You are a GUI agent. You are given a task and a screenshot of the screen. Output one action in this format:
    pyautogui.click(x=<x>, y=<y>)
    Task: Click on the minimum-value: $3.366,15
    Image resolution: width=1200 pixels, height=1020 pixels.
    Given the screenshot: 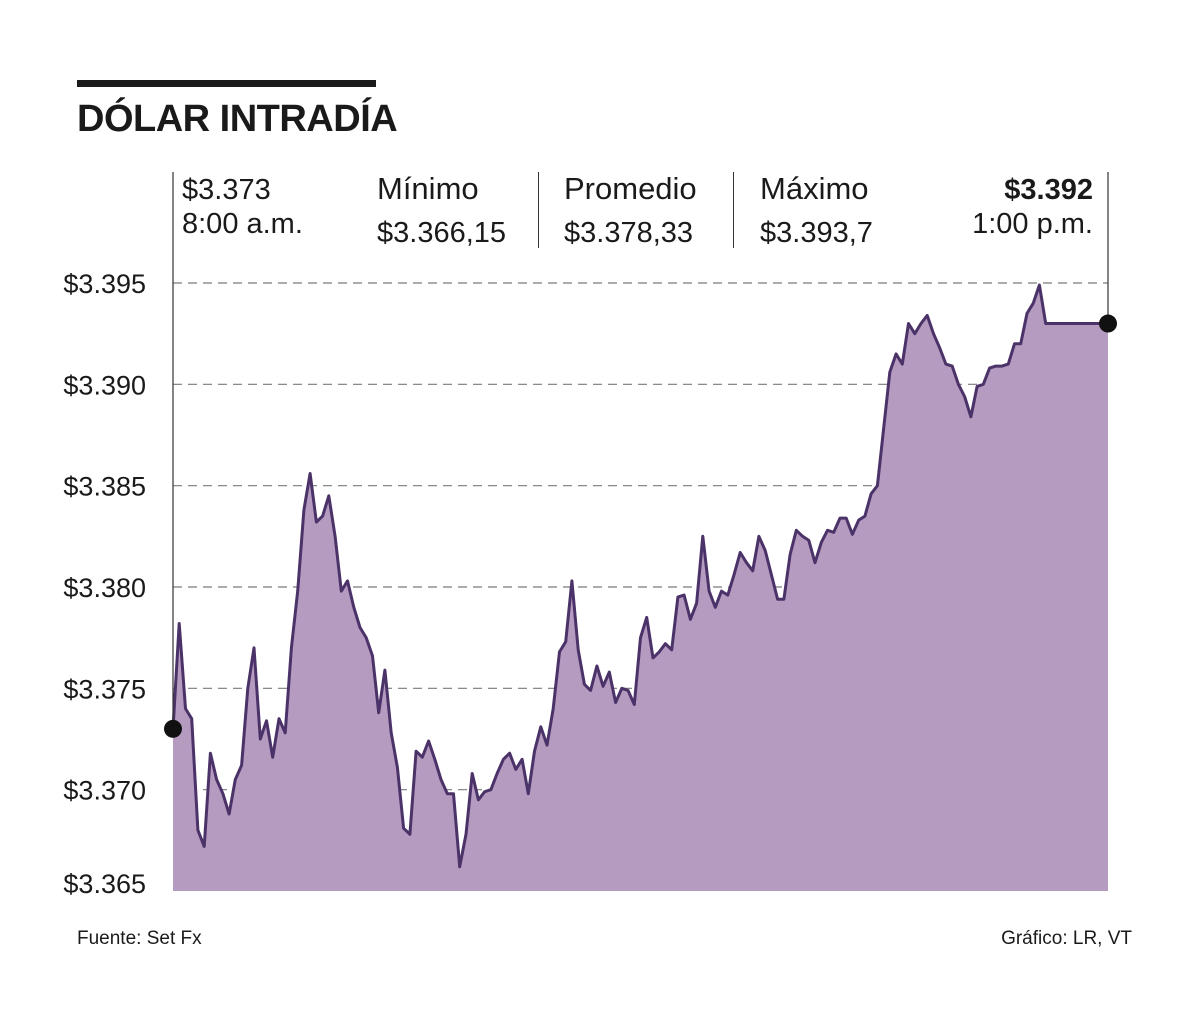 What is the action you would take?
    pyautogui.click(x=442, y=233)
    